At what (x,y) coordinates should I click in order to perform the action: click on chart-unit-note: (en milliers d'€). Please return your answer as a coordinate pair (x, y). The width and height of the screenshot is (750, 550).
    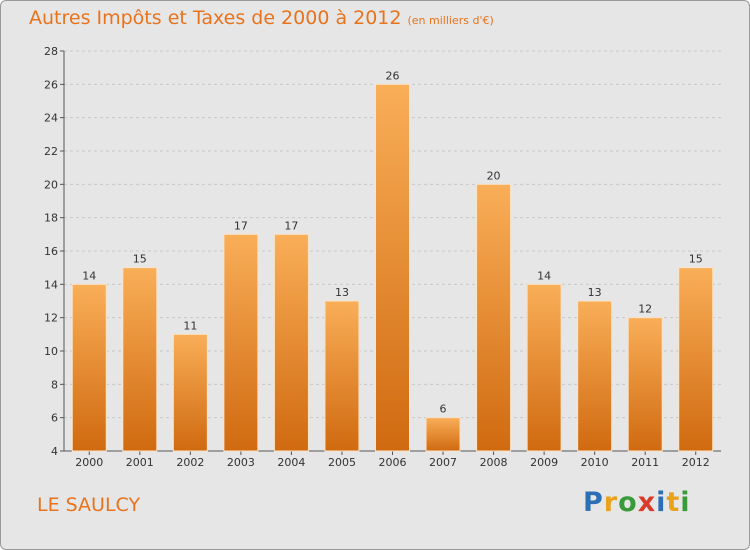
    Looking at the image, I should click on (450, 20).